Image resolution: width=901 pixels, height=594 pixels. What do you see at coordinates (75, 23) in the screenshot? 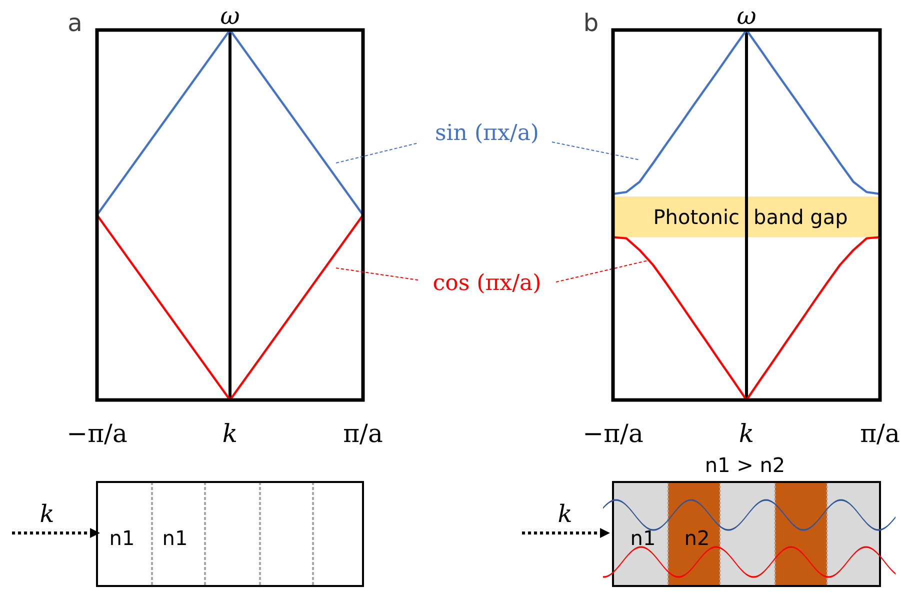
I see `chart-title: a` at bounding box center [75, 23].